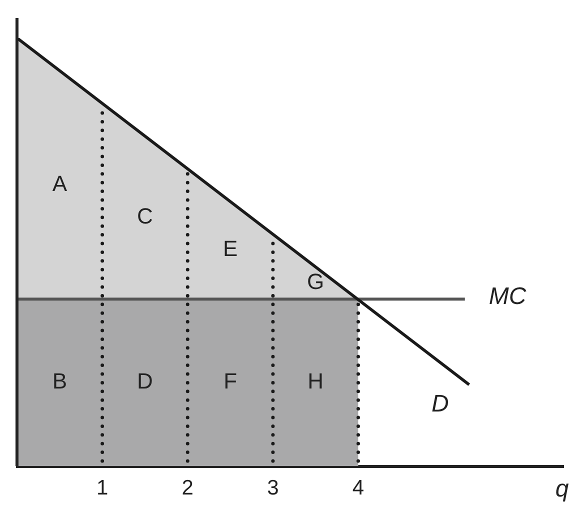  Describe the element at coordinates (102, 488) in the screenshot. I see `x-tick-label: 1` at that location.